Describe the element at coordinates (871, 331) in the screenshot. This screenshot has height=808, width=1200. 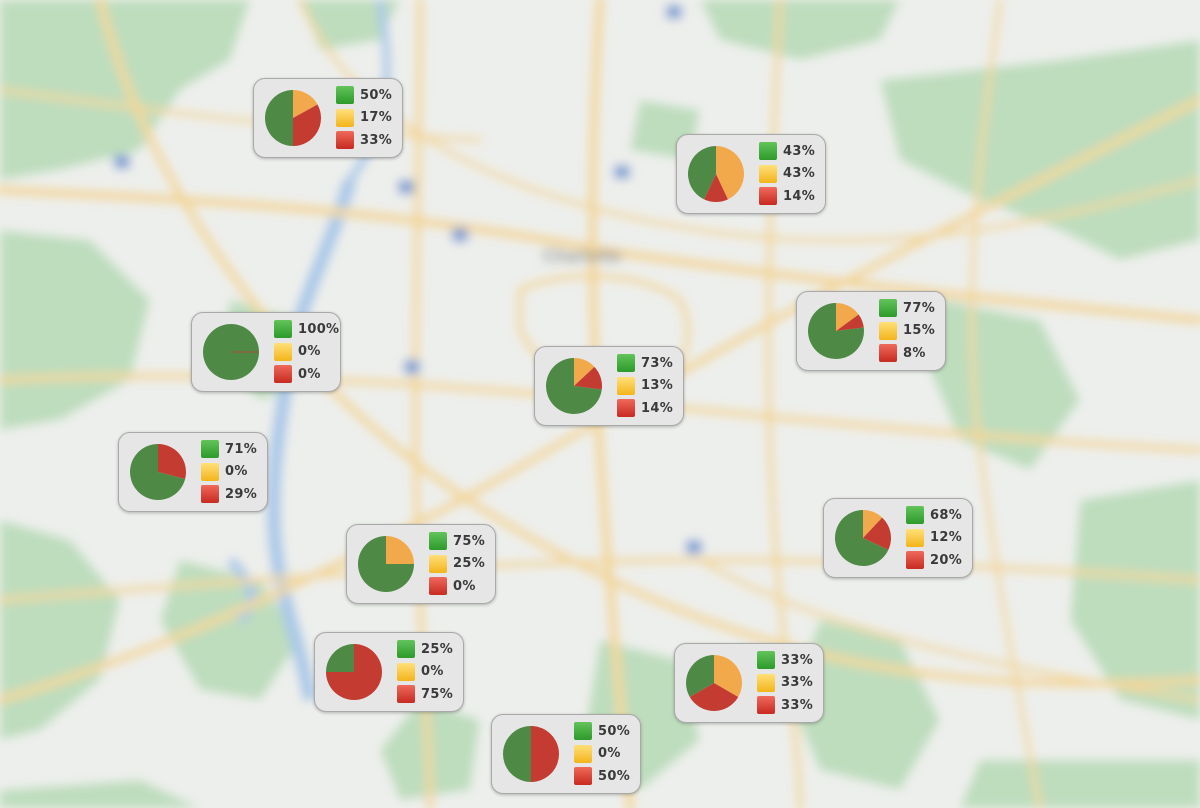
I see `map-marker: 77% 15% 8%` at that location.